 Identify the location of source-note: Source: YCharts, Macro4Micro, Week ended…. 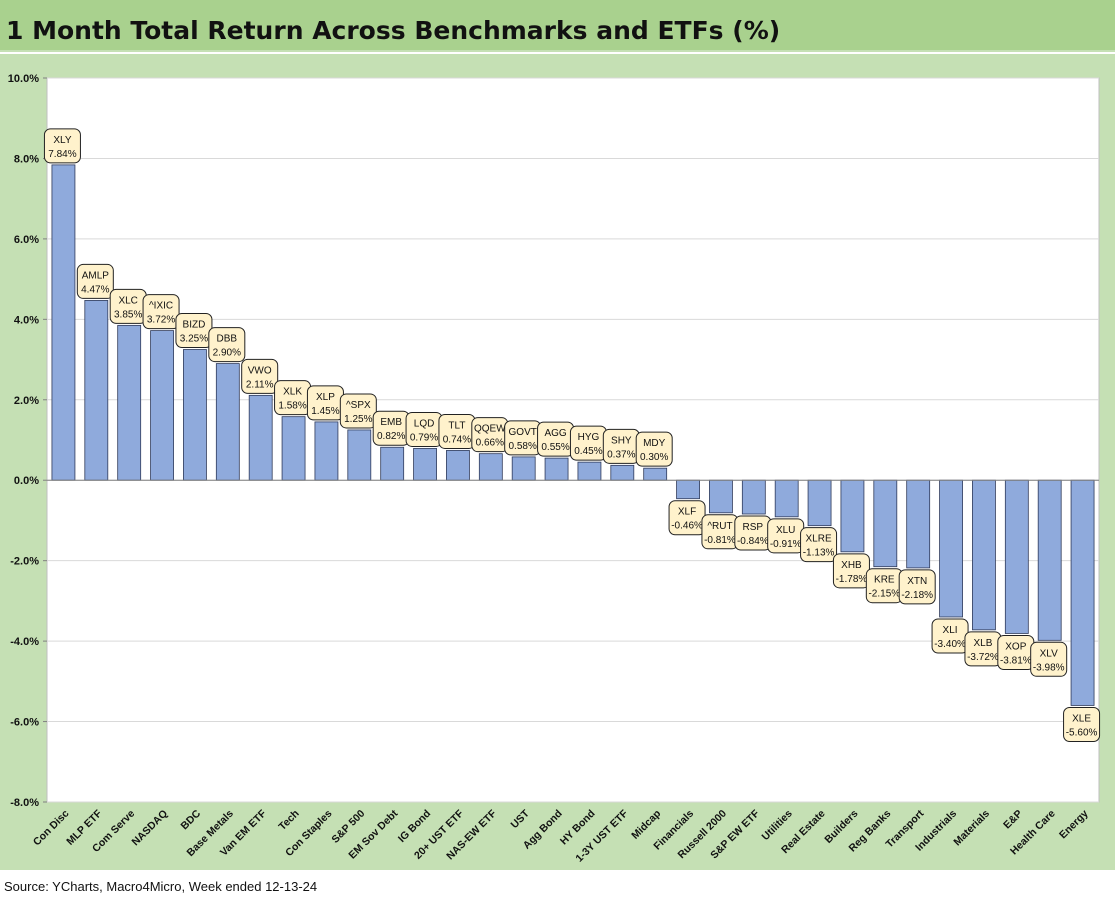
(161, 886).